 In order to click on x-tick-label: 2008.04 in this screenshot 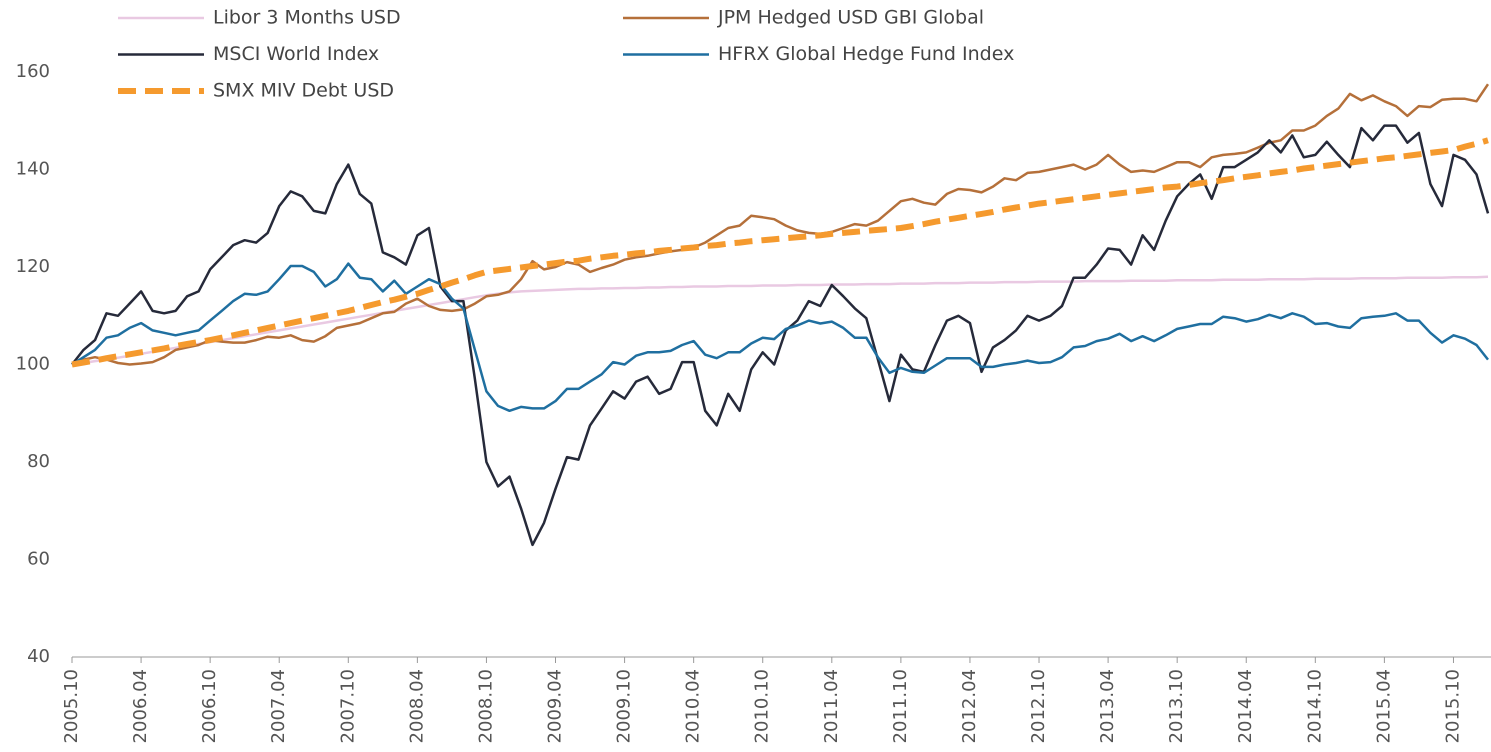, I will do `click(416, 706)`.